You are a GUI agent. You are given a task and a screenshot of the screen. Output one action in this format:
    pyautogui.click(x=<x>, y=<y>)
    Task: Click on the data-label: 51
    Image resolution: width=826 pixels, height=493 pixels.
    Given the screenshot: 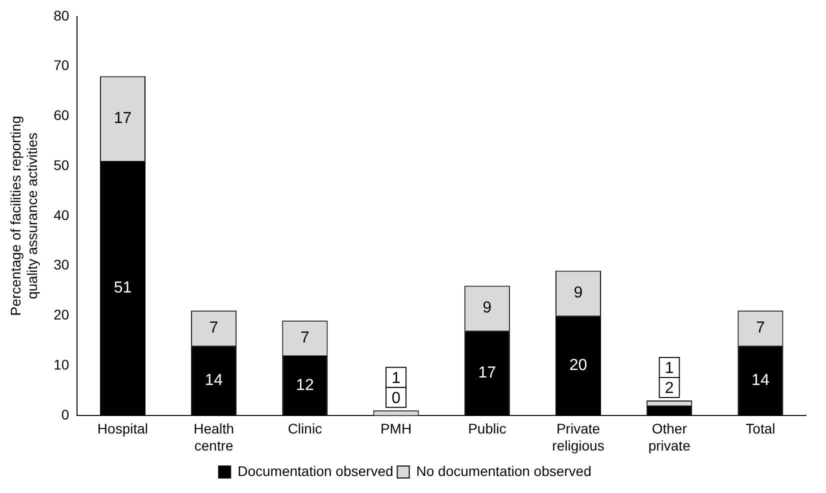 What is the action you would take?
    pyautogui.click(x=123, y=288)
    